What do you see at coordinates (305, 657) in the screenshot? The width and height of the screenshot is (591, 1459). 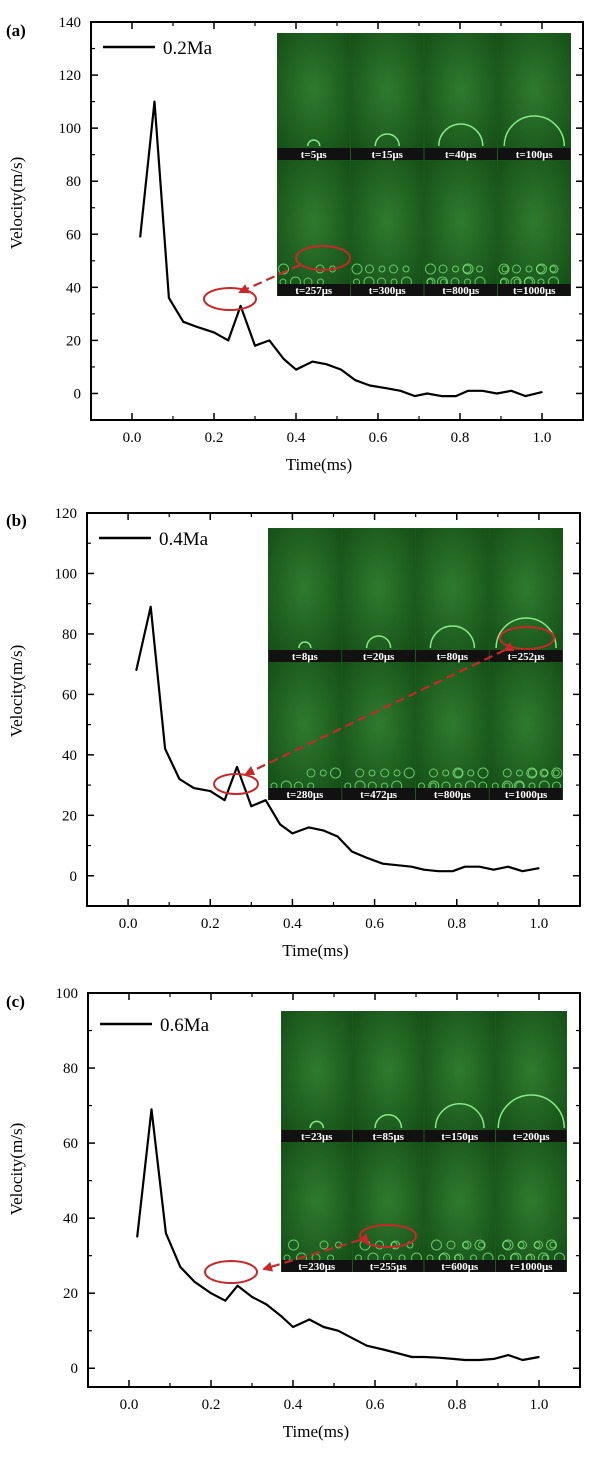 I see `frame-timestamp: t=8μs` at bounding box center [305, 657].